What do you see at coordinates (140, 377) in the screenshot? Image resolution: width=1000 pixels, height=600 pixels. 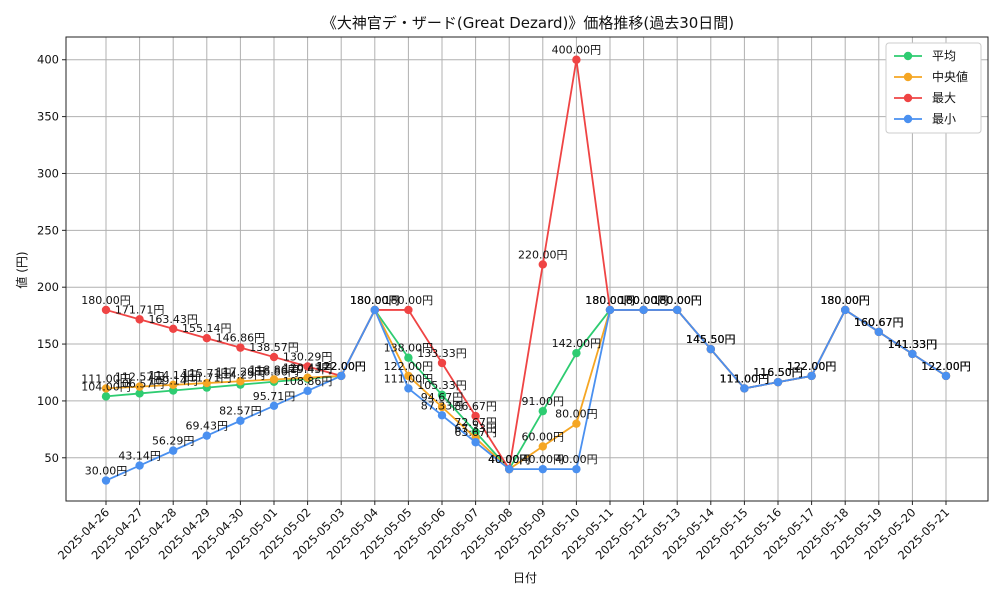 I see `data-label: 112.57円` at bounding box center [140, 377].